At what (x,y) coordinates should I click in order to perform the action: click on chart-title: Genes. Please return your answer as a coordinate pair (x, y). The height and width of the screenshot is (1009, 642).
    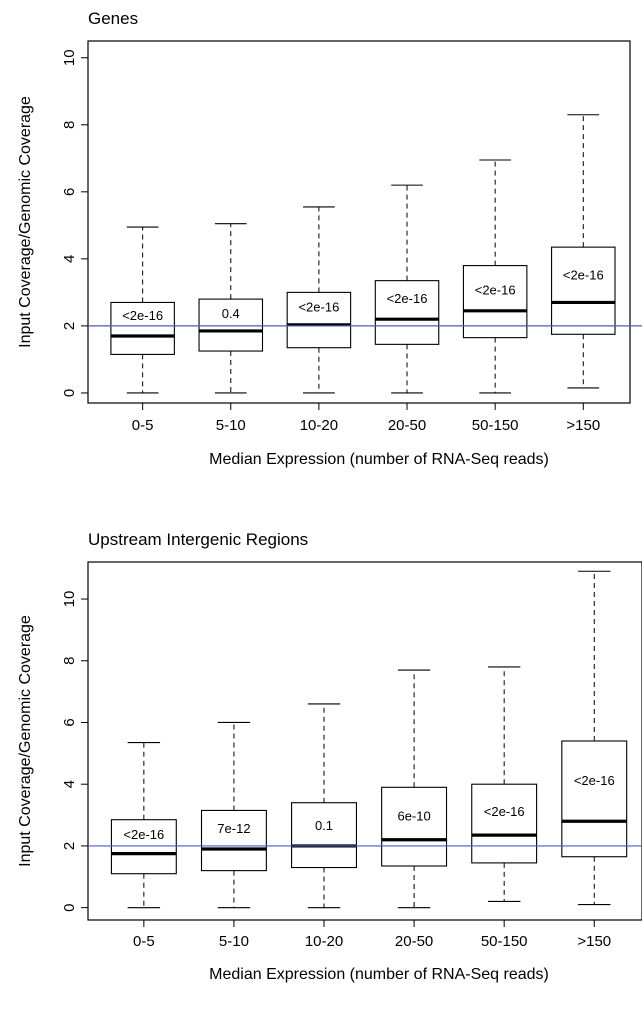
    Looking at the image, I should click on (113, 18).